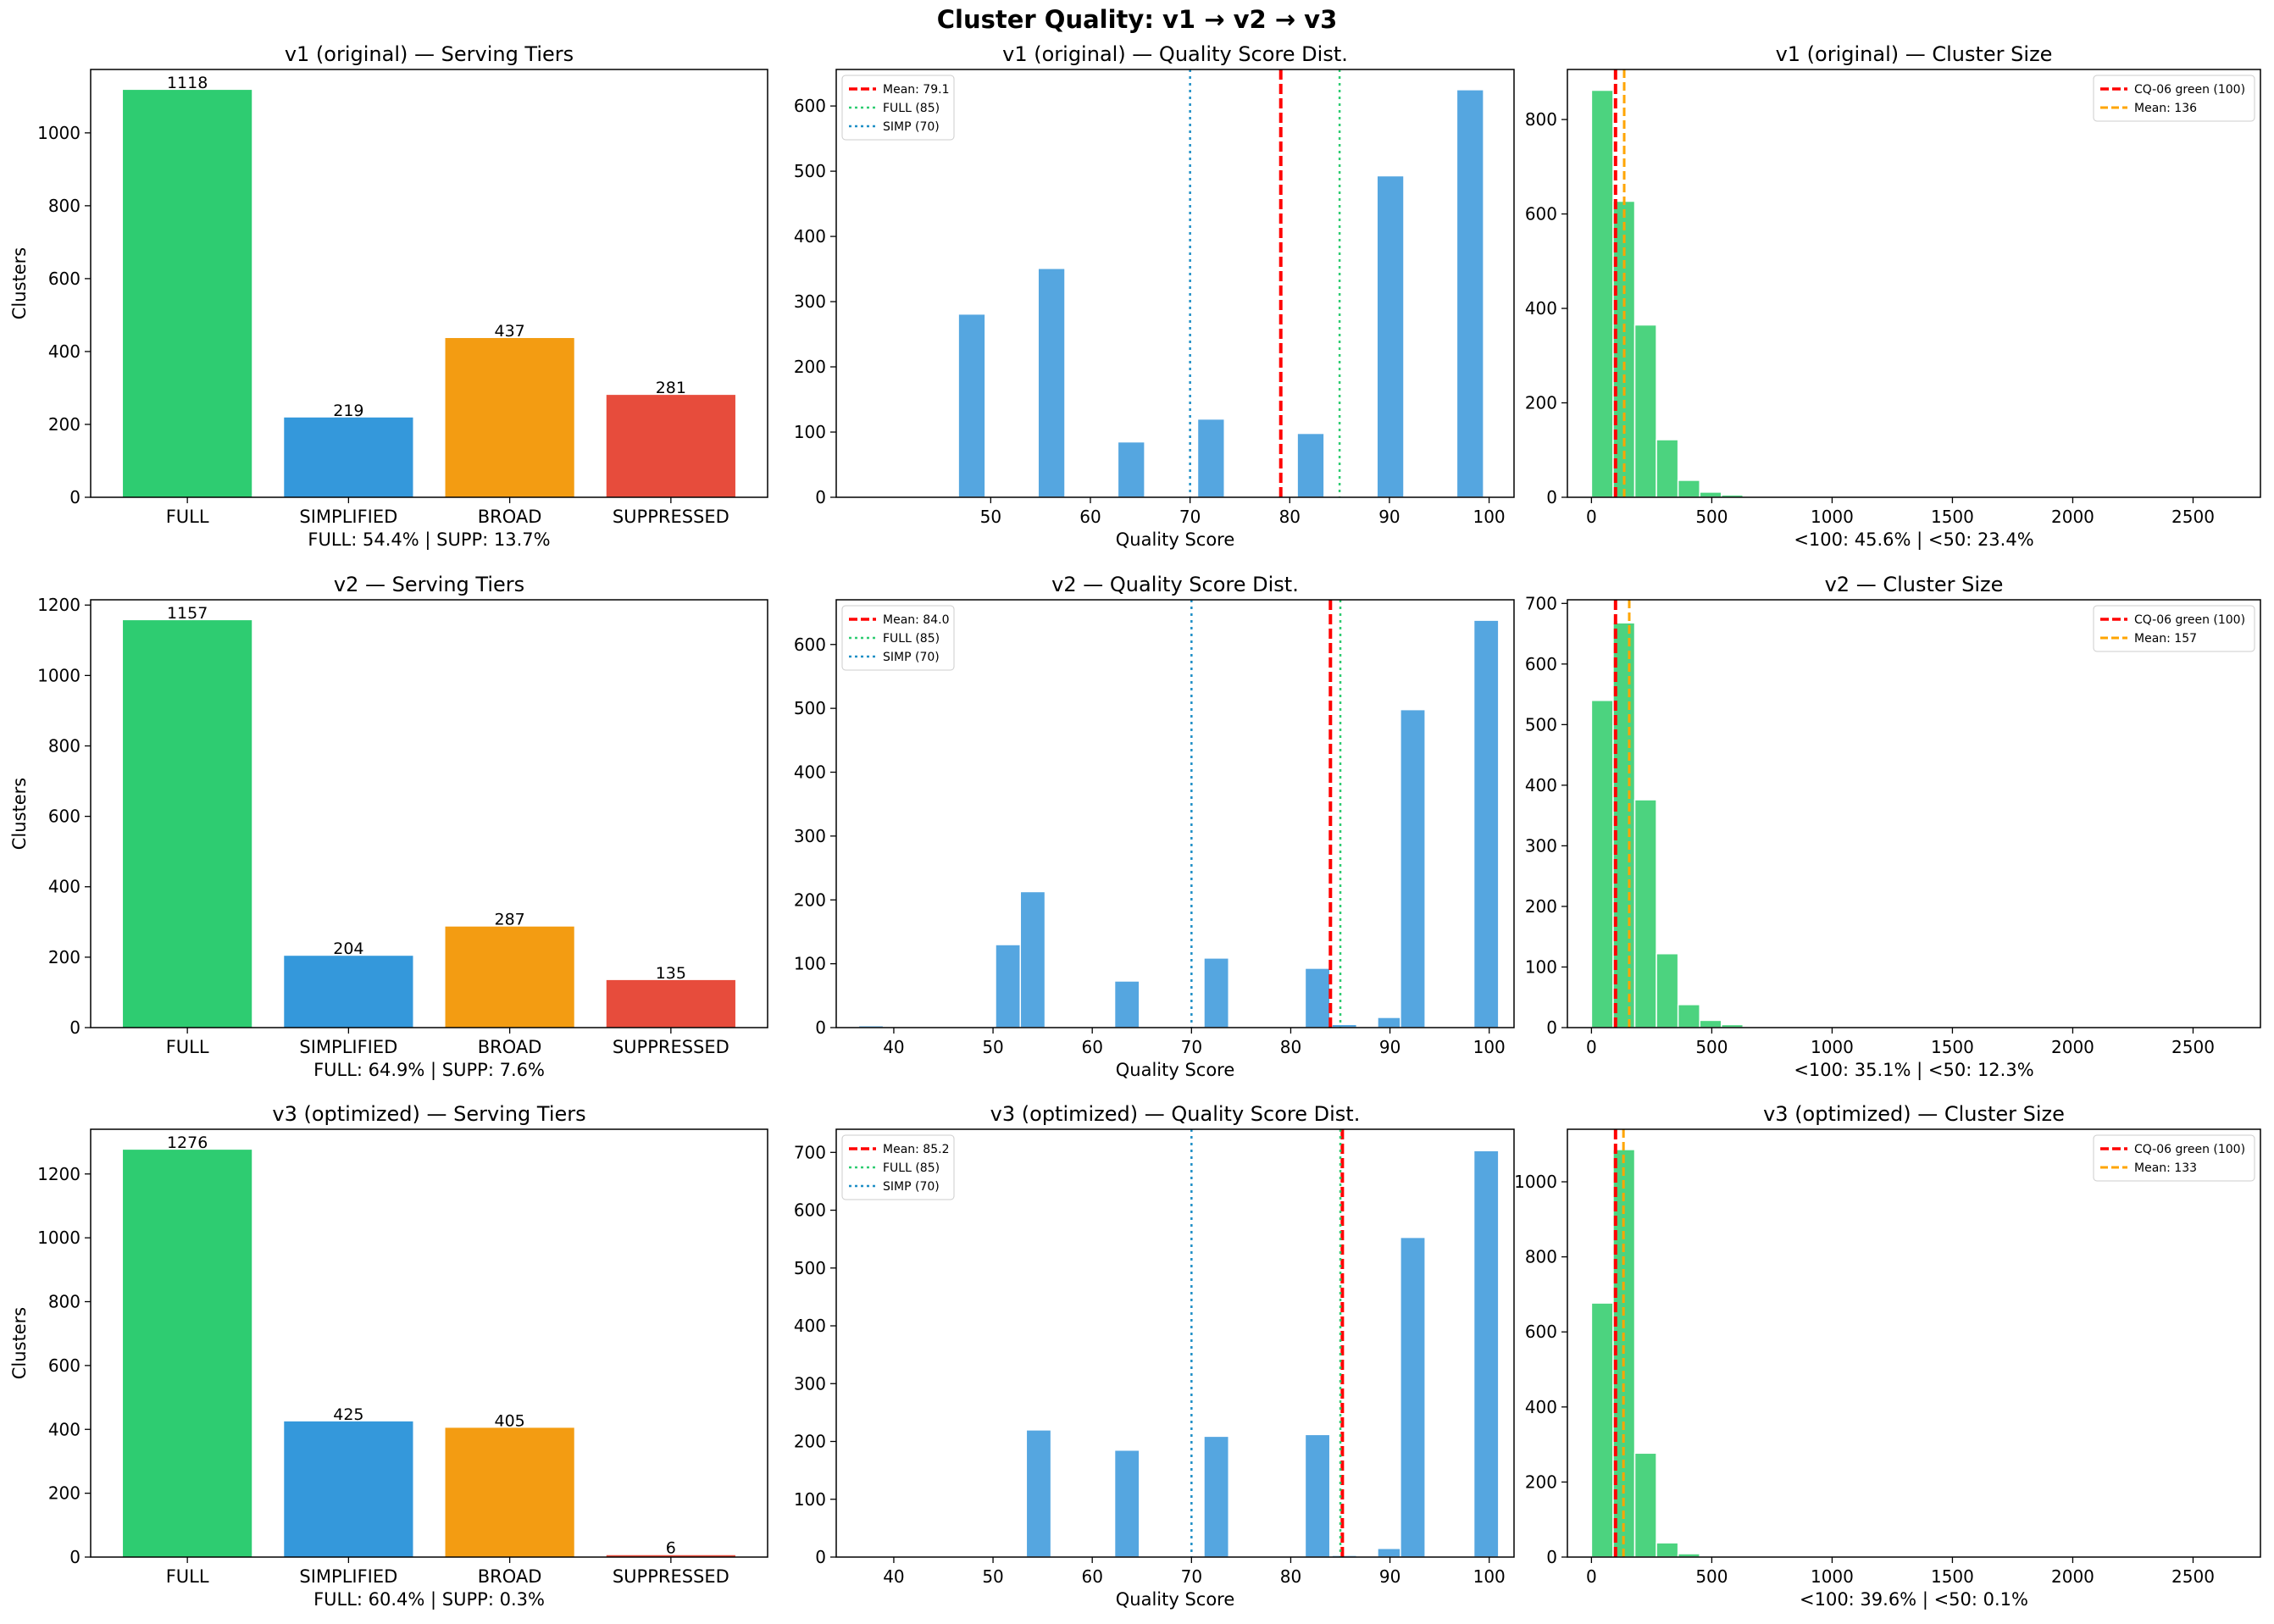 The image size is (2274, 1624). What do you see at coordinates (509, 920) in the screenshot?
I see `bar-value-label: 287` at bounding box center [509, 920].